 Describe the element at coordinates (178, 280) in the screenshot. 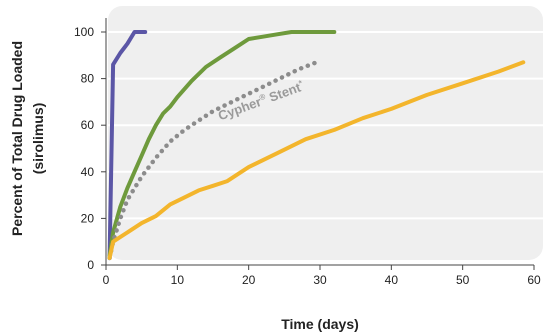

I see `x-tick-label: 10` at that location.